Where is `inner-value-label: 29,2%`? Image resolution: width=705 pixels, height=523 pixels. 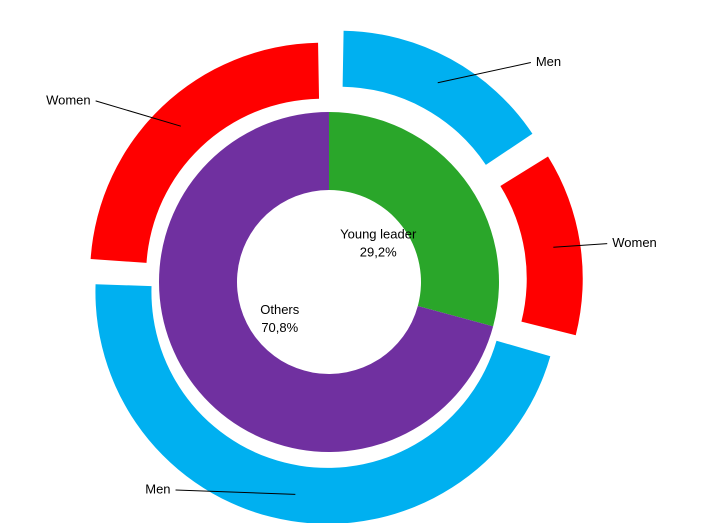 inner-value-label: 29,2% is located at coordinates (378, 252).